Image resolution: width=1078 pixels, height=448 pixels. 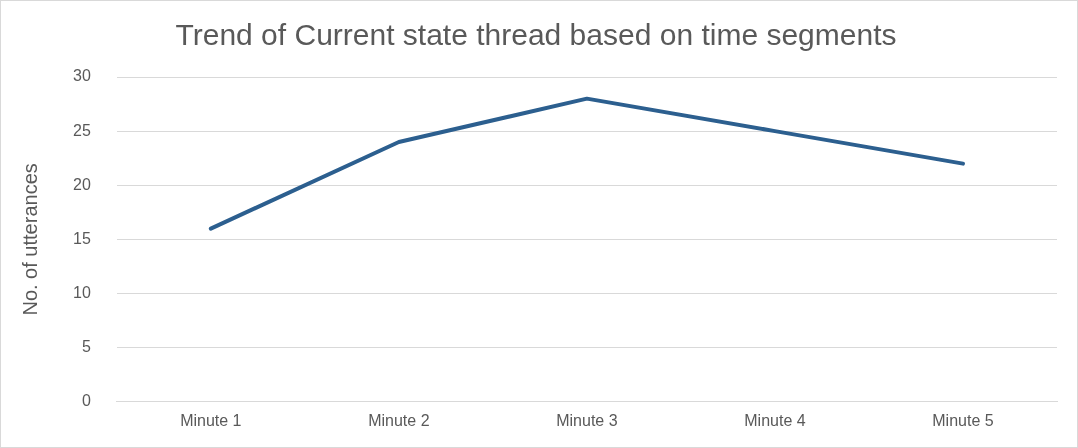 What do you see at coordinates (82, 76) in the screenshot?
I see `y-tick-label: 30` at bounding box center [82, 76].